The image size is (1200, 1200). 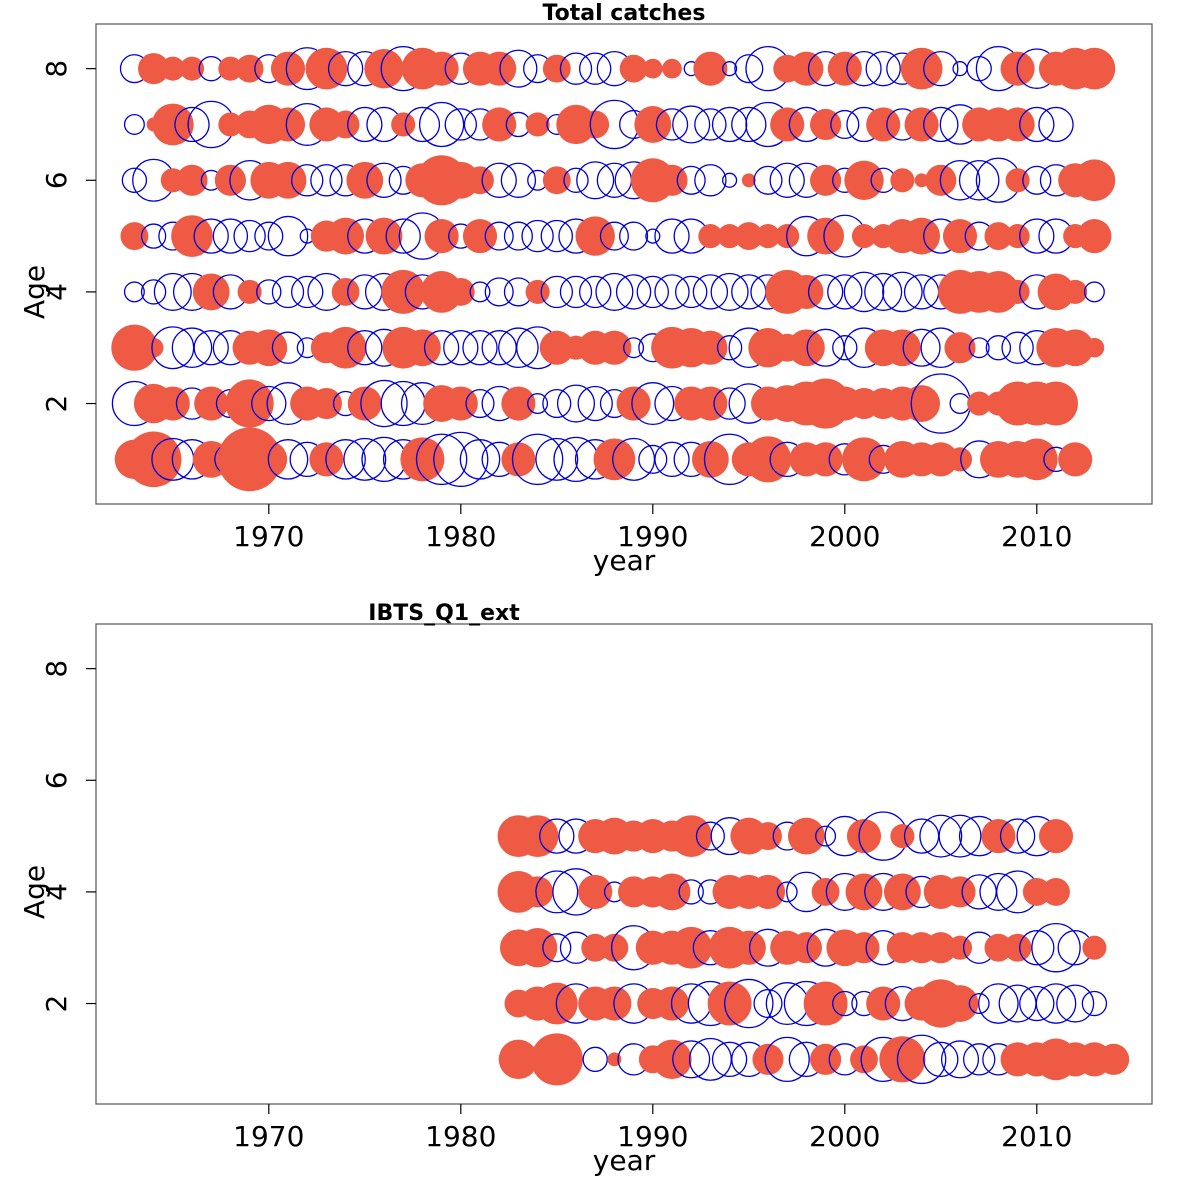 What do you see at coordinates (652, 536) in the screenshot?
I see `x-tick-label: 1990` at bounding box center [652, 536].